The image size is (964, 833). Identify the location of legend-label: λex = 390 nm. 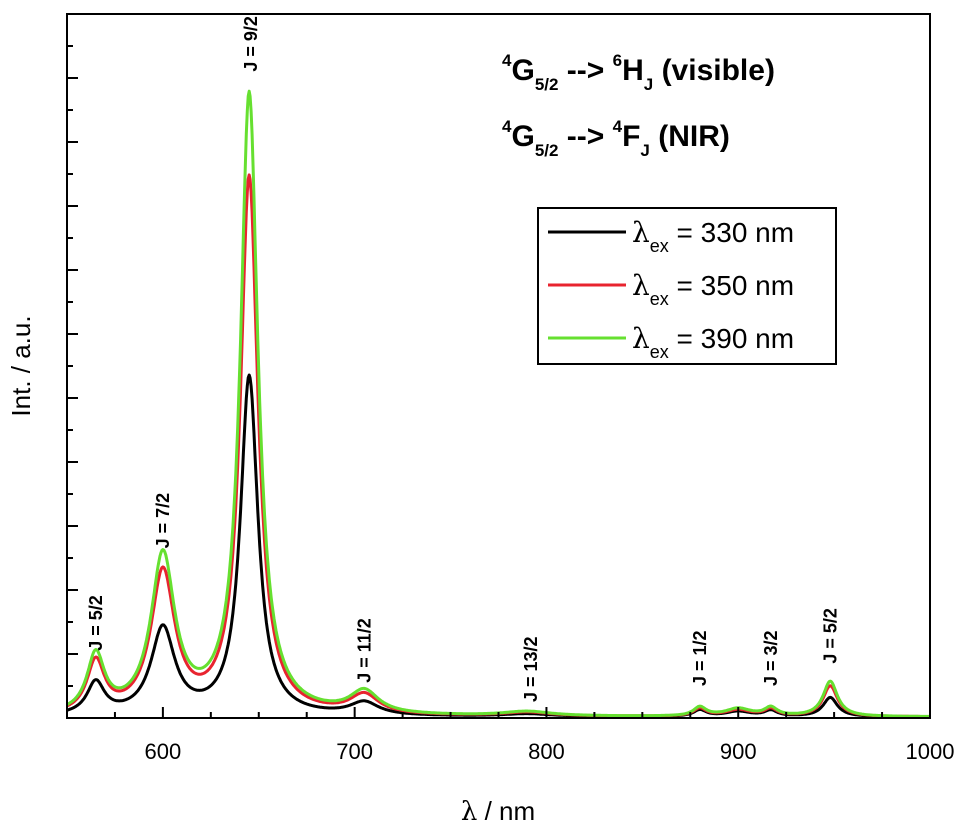
(713, 342).